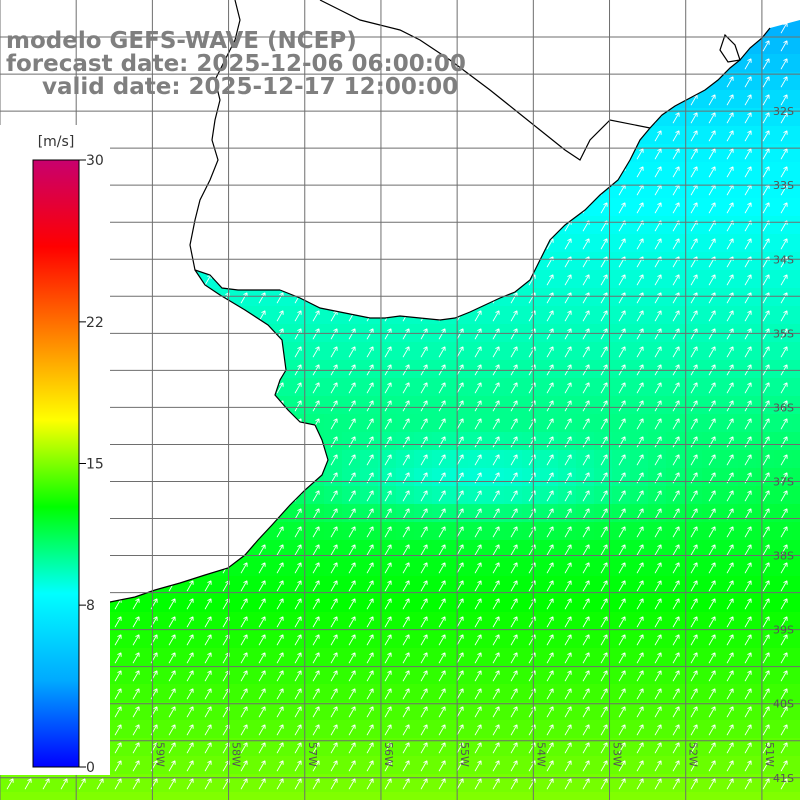 Image resolution: width=800 pixels, height=800 pixels. Describe the element at coordinates (250, 87) in the screenshot. I see `valid-date: valid date: 2025-12-17 12:00:00` at that location.